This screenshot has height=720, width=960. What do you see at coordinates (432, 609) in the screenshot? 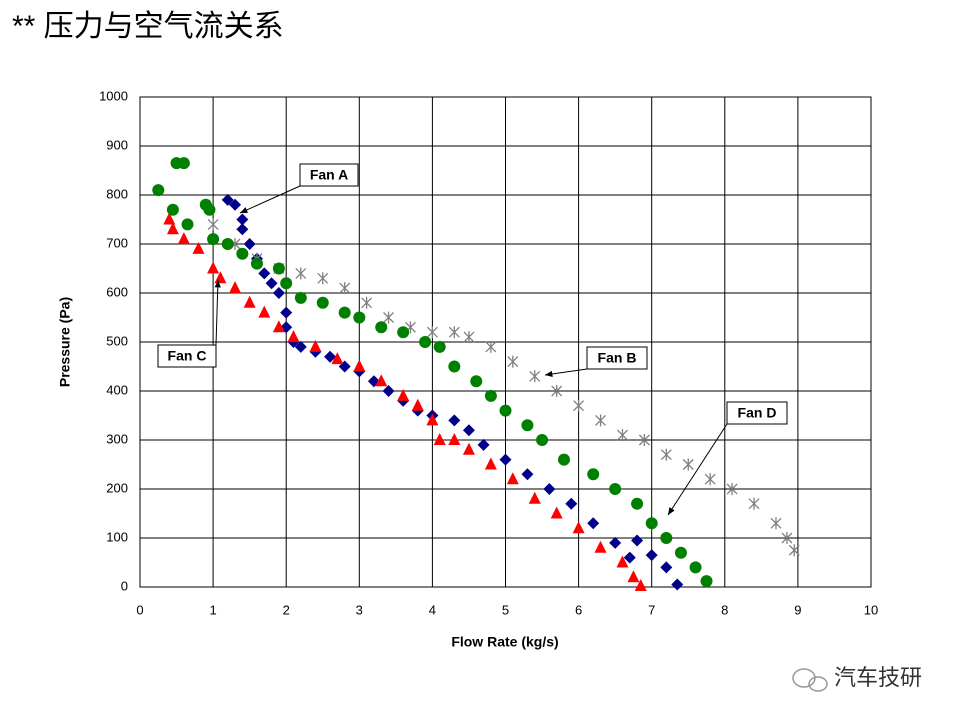
I see `x-tick-label: 4` at bounding box center [432, 609].